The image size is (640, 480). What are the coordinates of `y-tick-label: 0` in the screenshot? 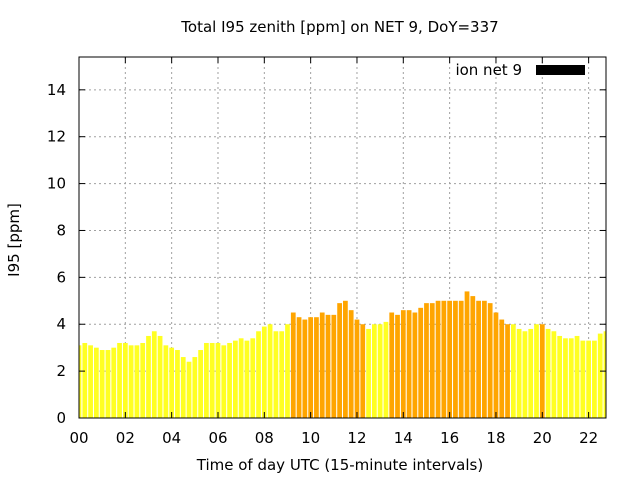 It's located at (61, 418).